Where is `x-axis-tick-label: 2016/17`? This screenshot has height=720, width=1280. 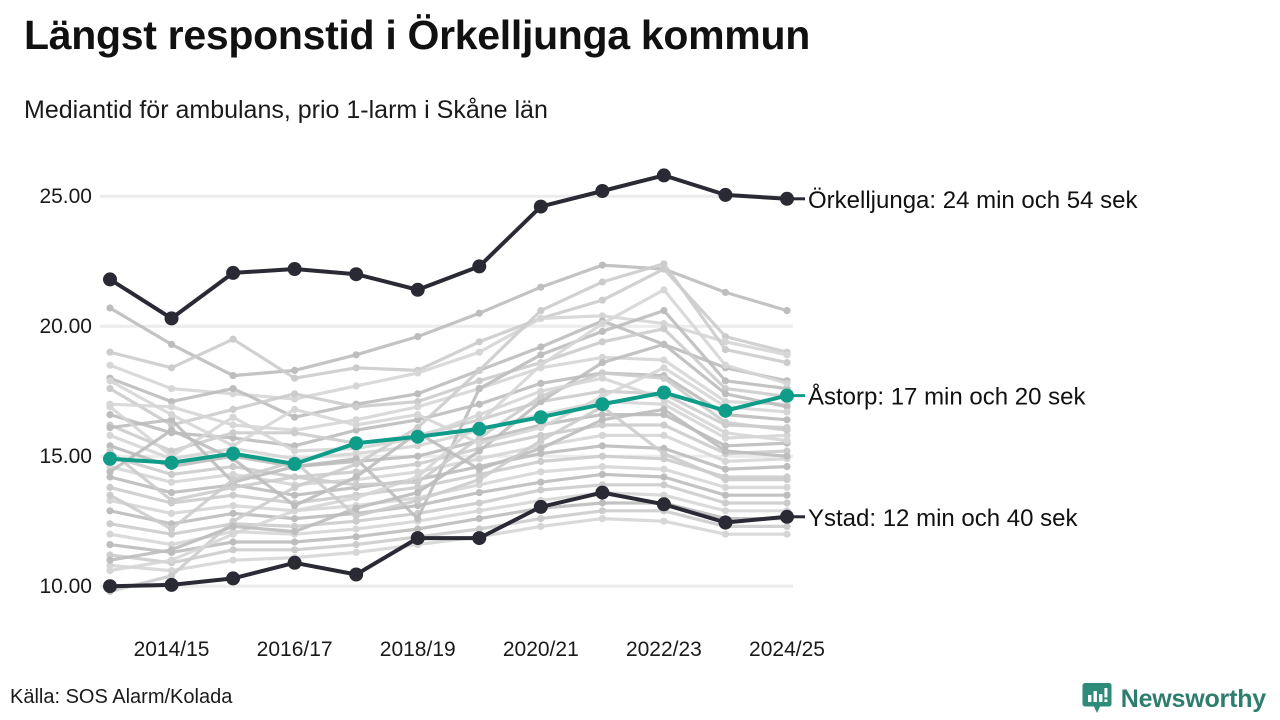
x-axis-tick-label: 2016/17 is located at coordinates (295, 649).